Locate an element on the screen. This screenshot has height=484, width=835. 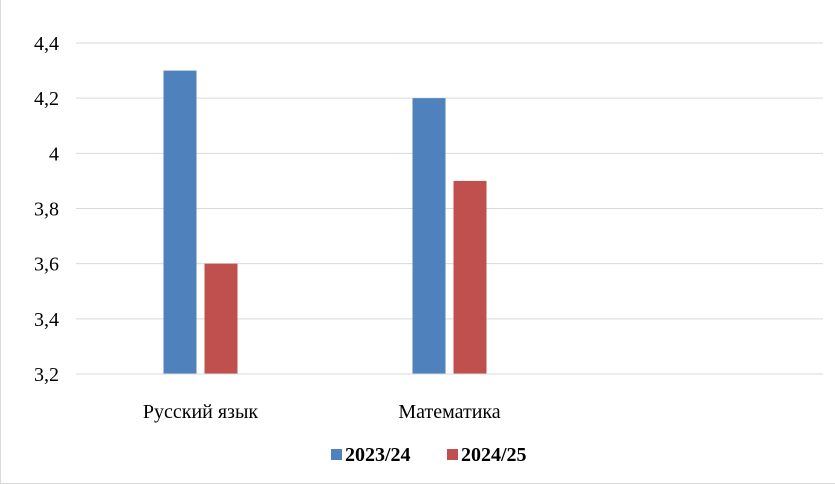
category-labels: Русский язык Математика is located at coordinates (322, 412).